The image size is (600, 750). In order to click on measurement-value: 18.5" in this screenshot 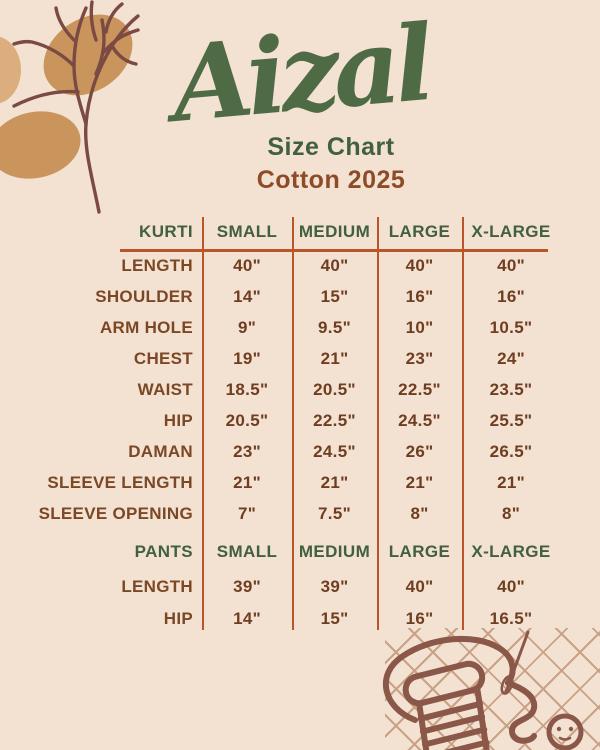, I will do `click(247, 389)`.